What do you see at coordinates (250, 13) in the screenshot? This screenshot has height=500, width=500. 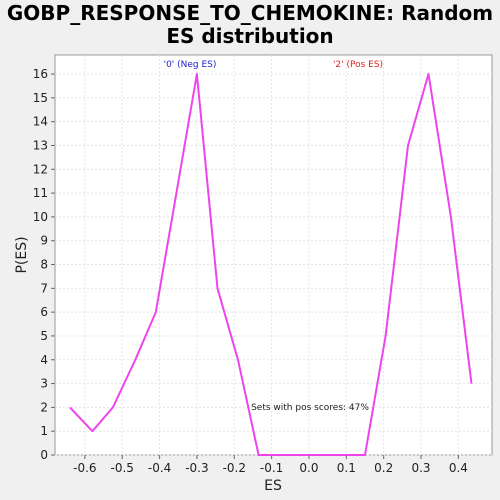 I see `chart-title-line-1: GOBP_RESPONSE_TO_CHEMOKINE: Random` at bounding box center [250, 13].